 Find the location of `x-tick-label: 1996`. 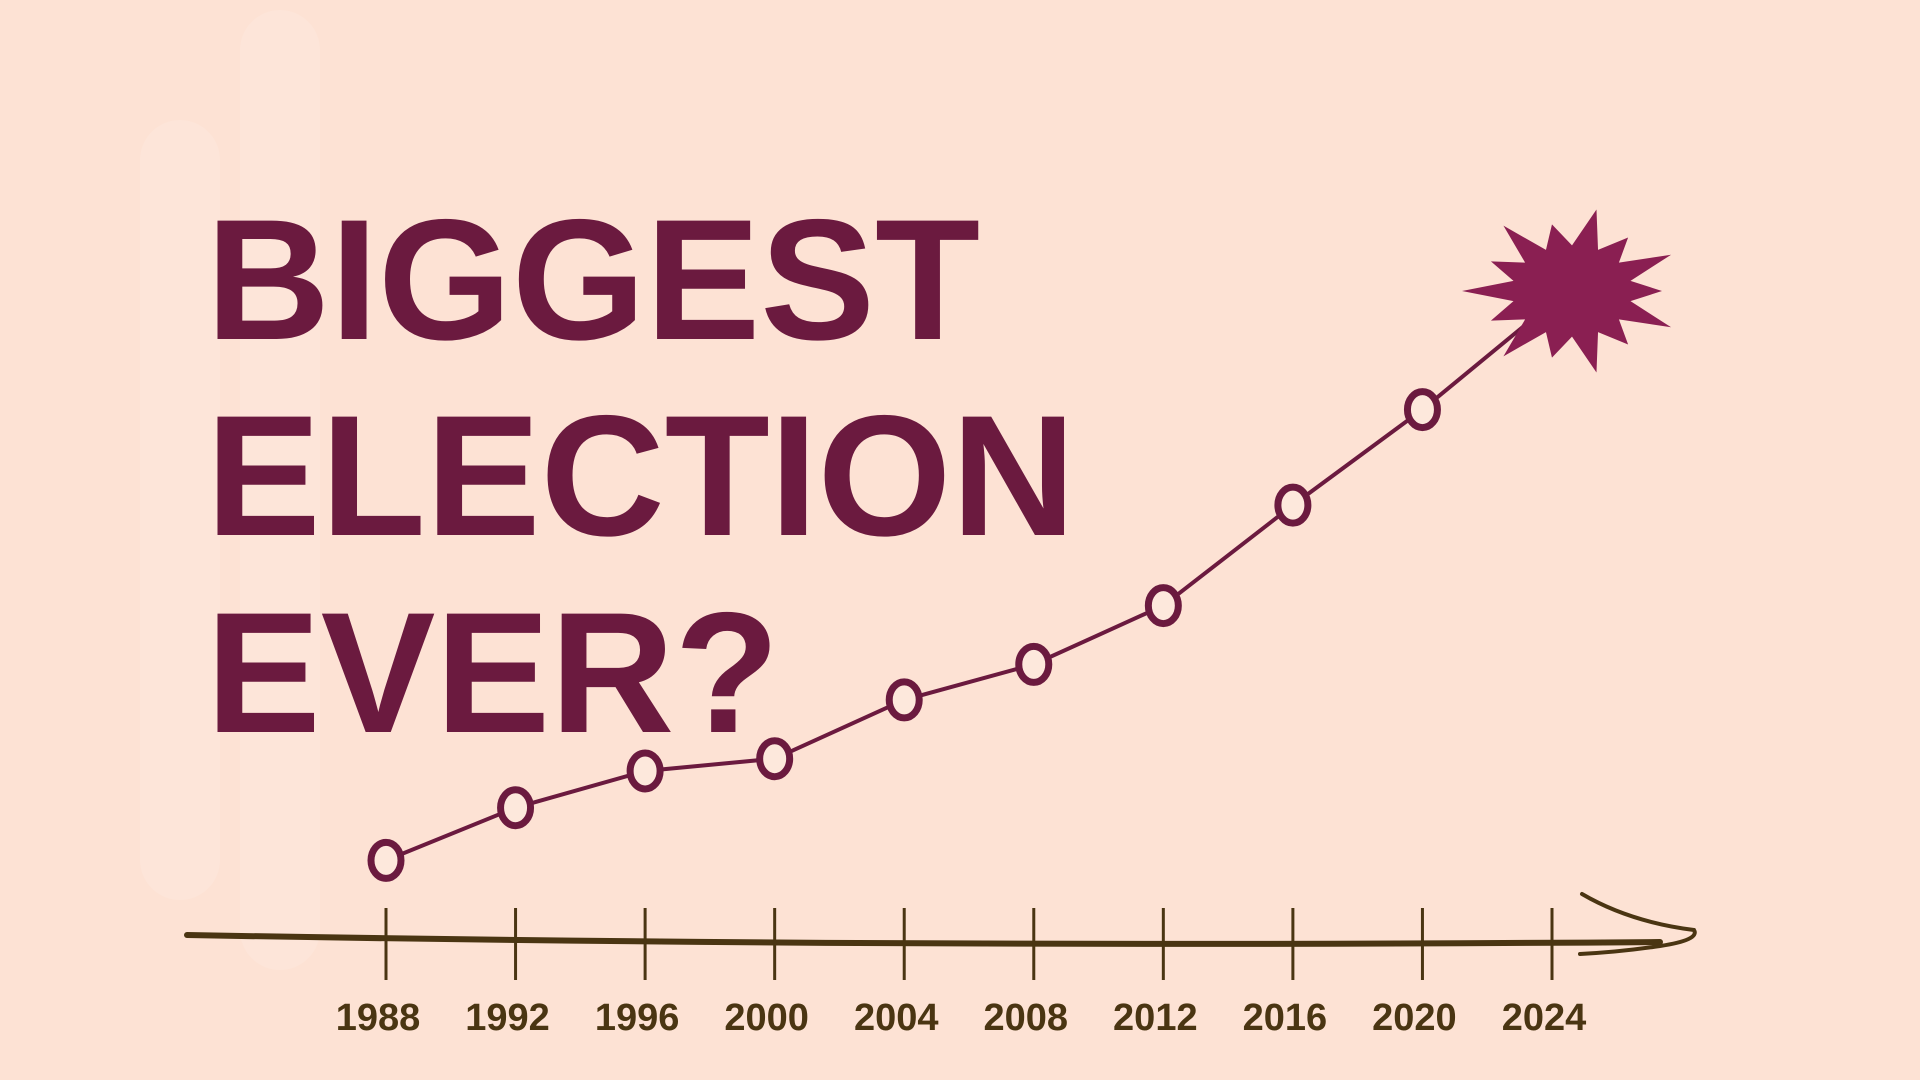

x-tick-label: 1996 is located at coordinates (637, 1018).